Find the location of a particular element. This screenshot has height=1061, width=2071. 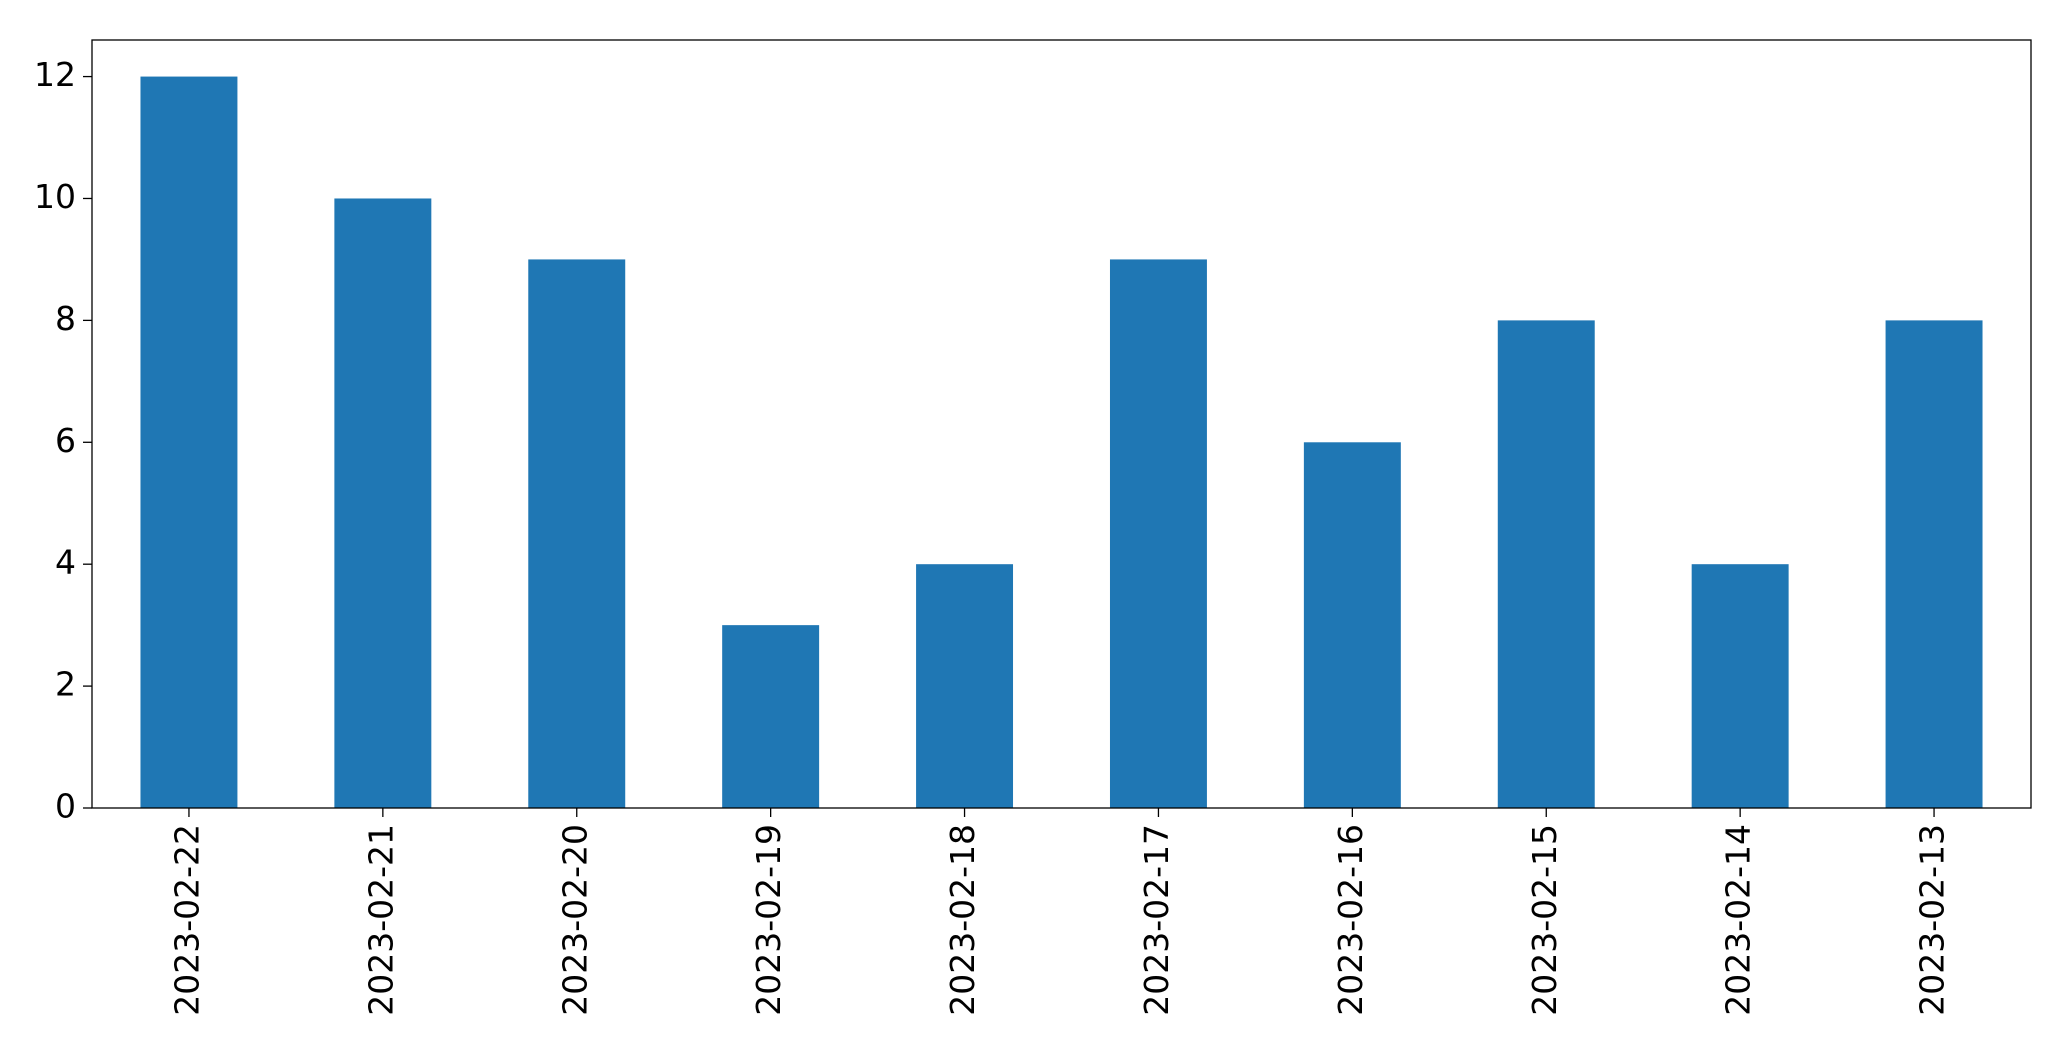

y-tick-label: 0 is located at coordinates (65, 806).